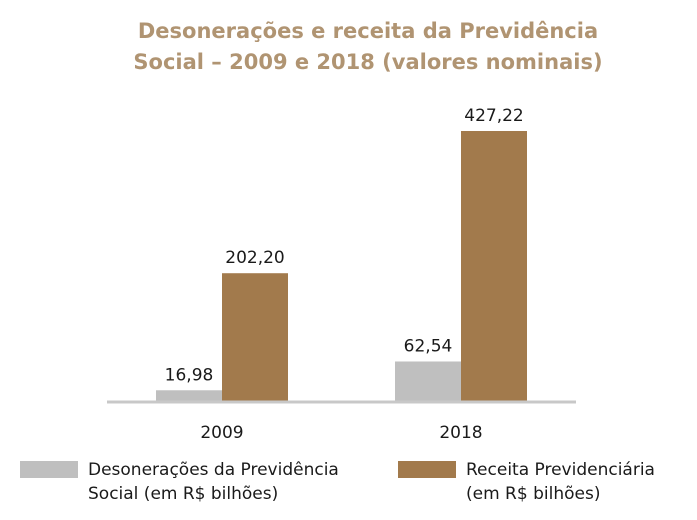  Describe the element at coordinates (460, 433) in the screenshot. I see `x-tick-label-2018: 2018` at that location.